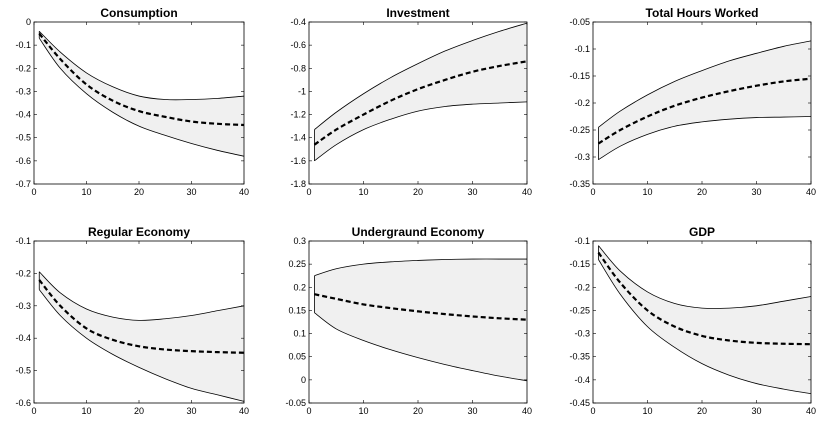 Image resolution: width=816 pixels, height=423 pixels. What do you see at coordinates (579, 403) in the screenshot?
I see `y-tick-label: -0.45` at bounding box center [579, 403].